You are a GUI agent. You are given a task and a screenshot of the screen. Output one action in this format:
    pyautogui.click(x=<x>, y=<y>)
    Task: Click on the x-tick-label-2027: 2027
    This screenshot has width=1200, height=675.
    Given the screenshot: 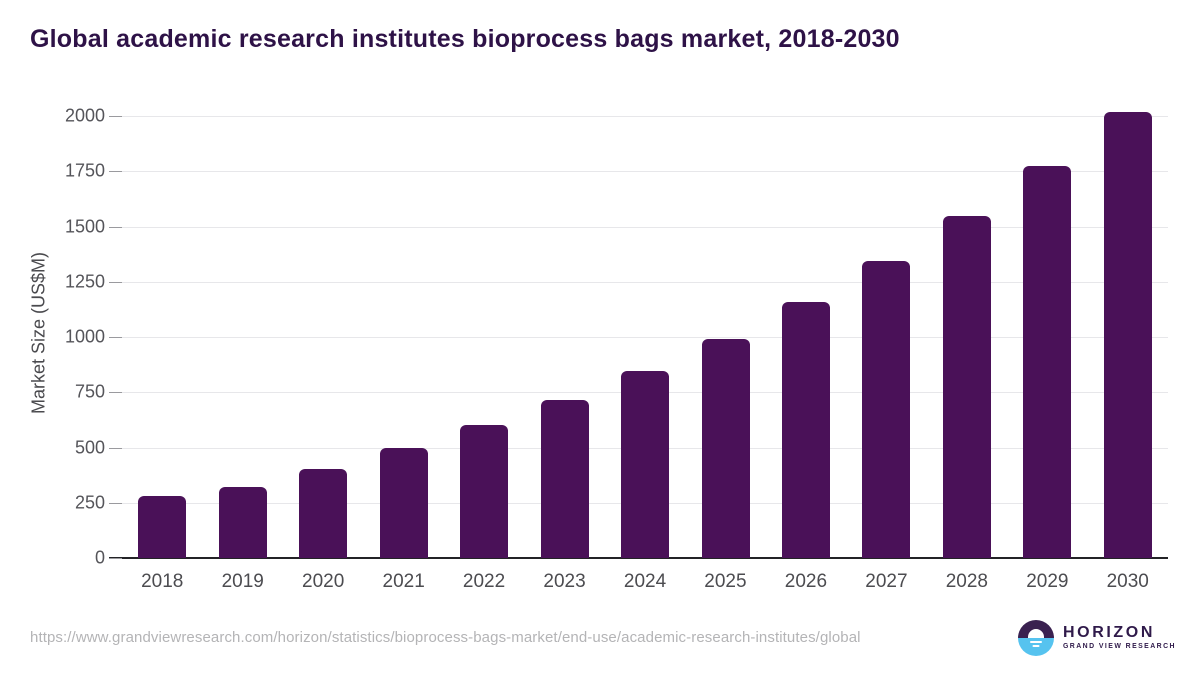 What is the action you would take?
    pyautogui.click(x=886, y=581)
    